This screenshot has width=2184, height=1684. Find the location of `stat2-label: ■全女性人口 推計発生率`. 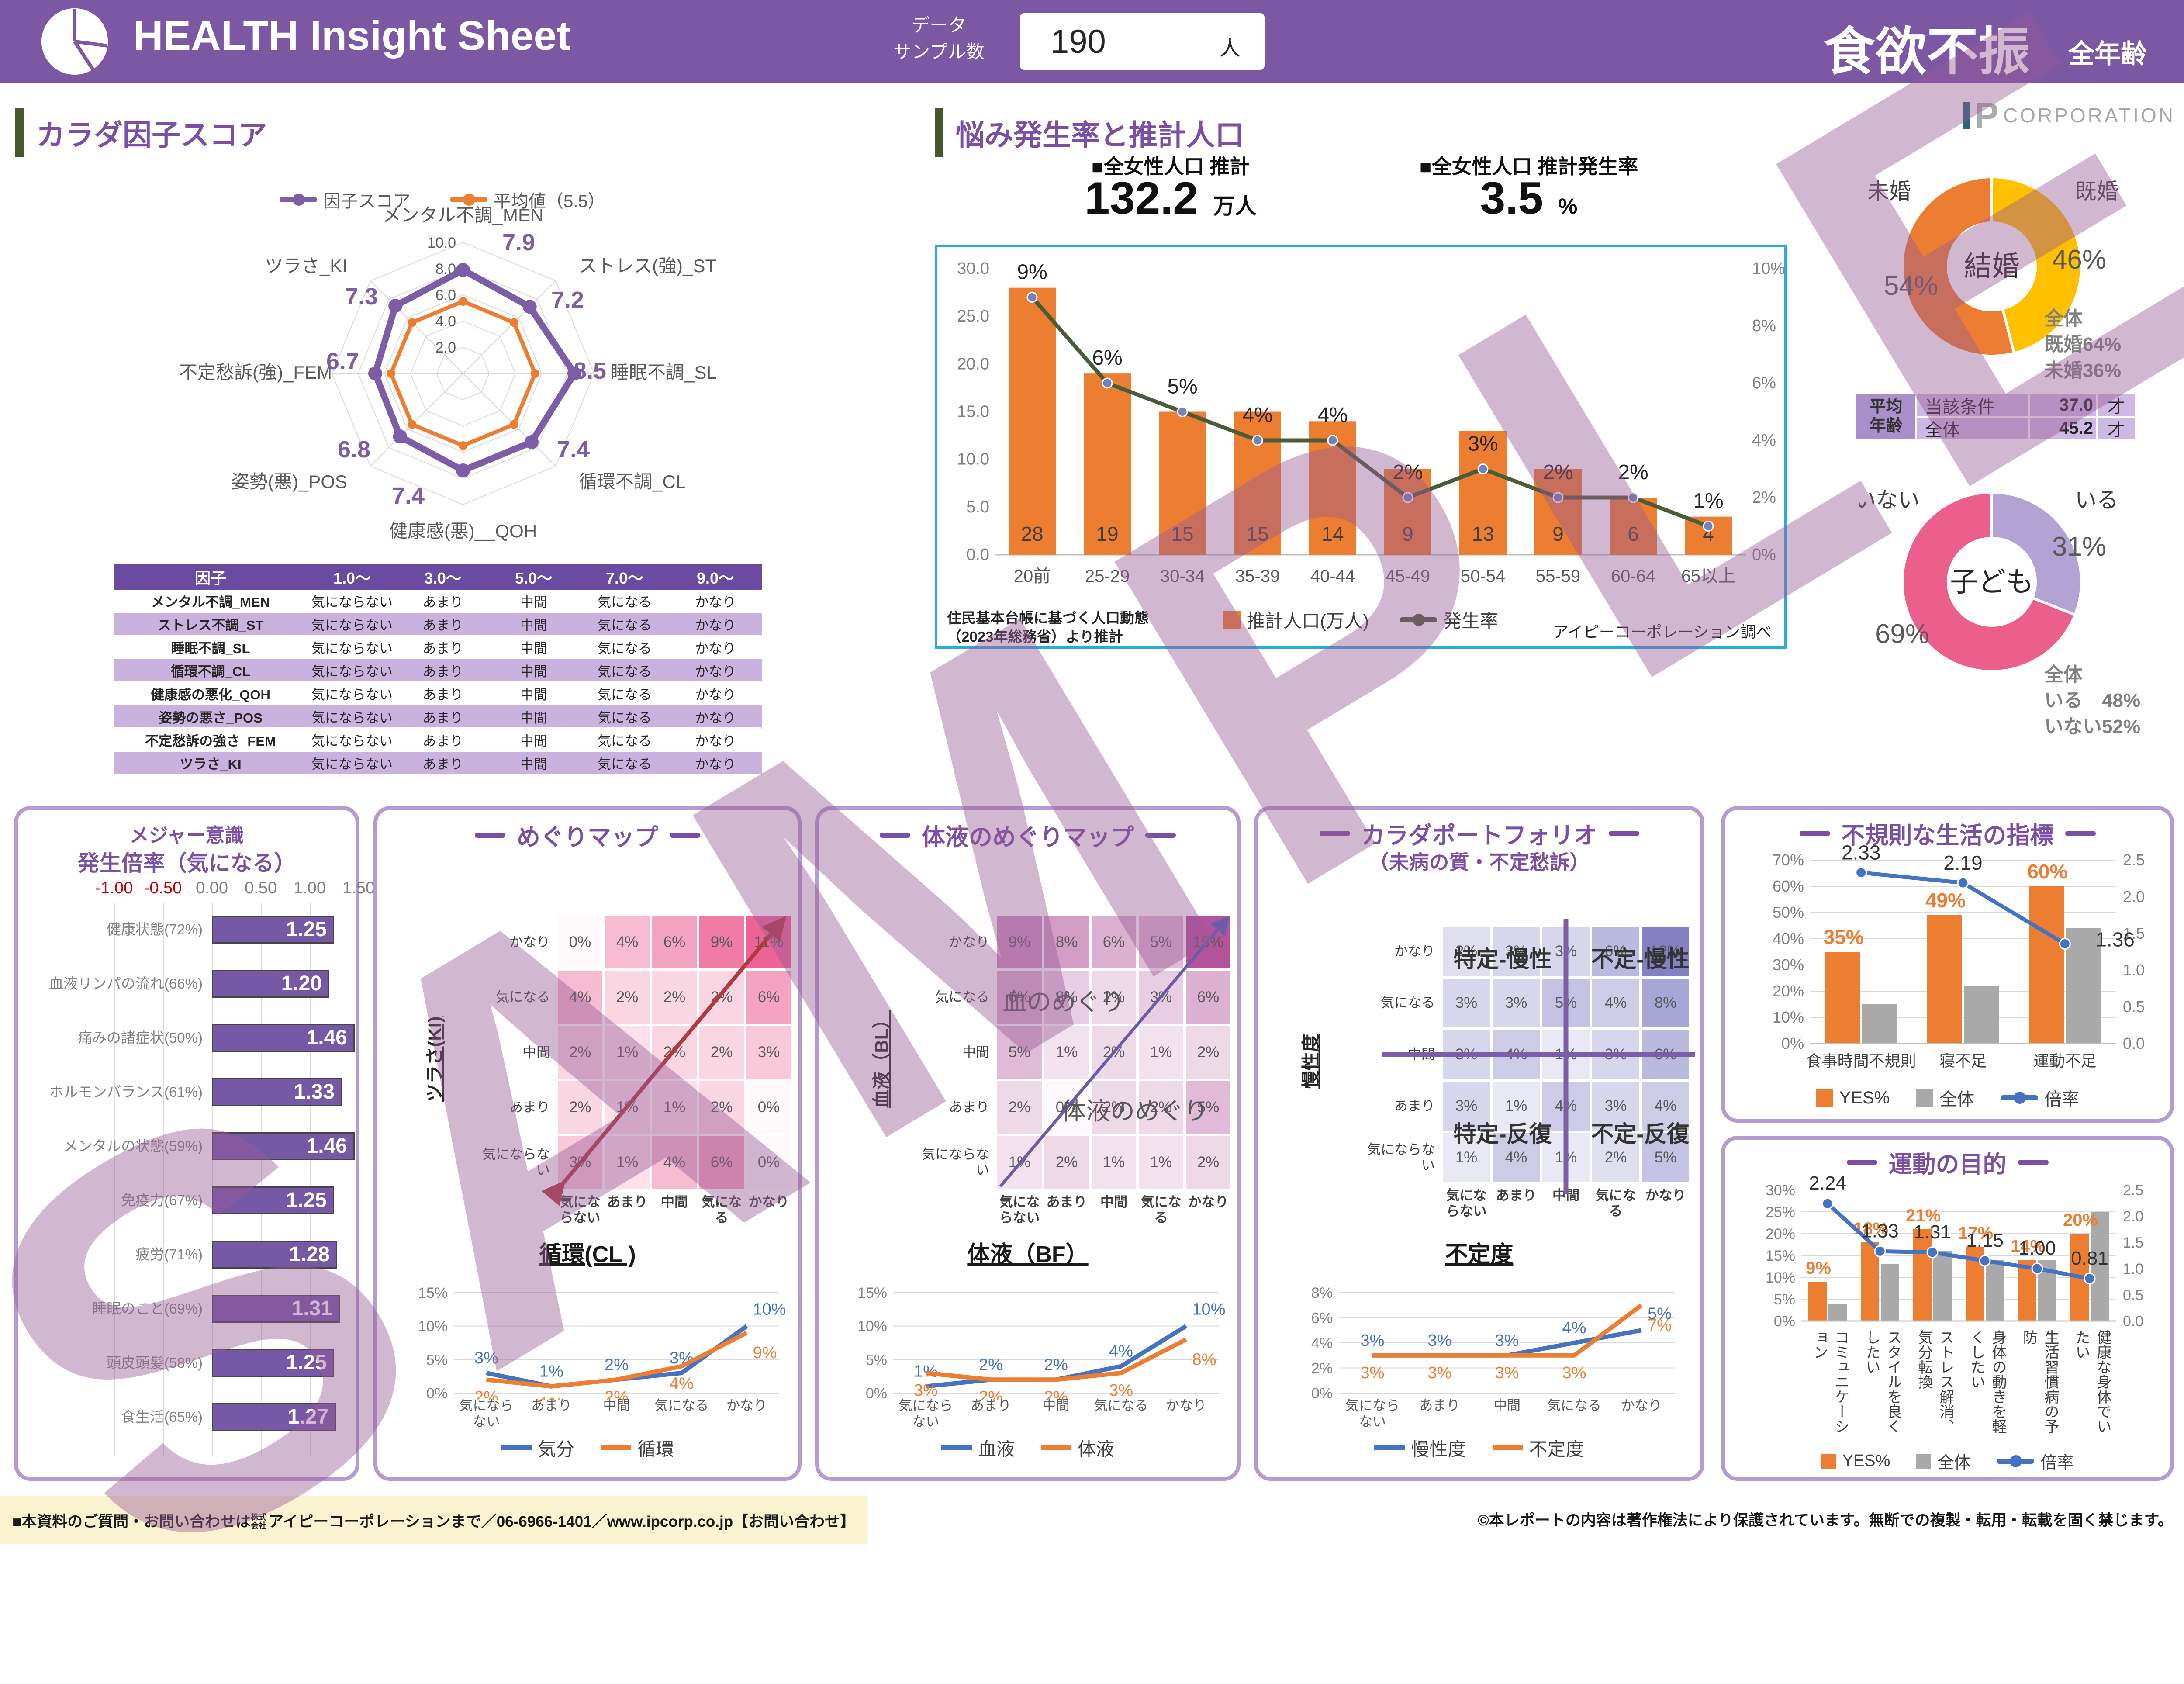

stat2-label: ■全女性人口 推計発生率 is located at coordinates (1528, 166).